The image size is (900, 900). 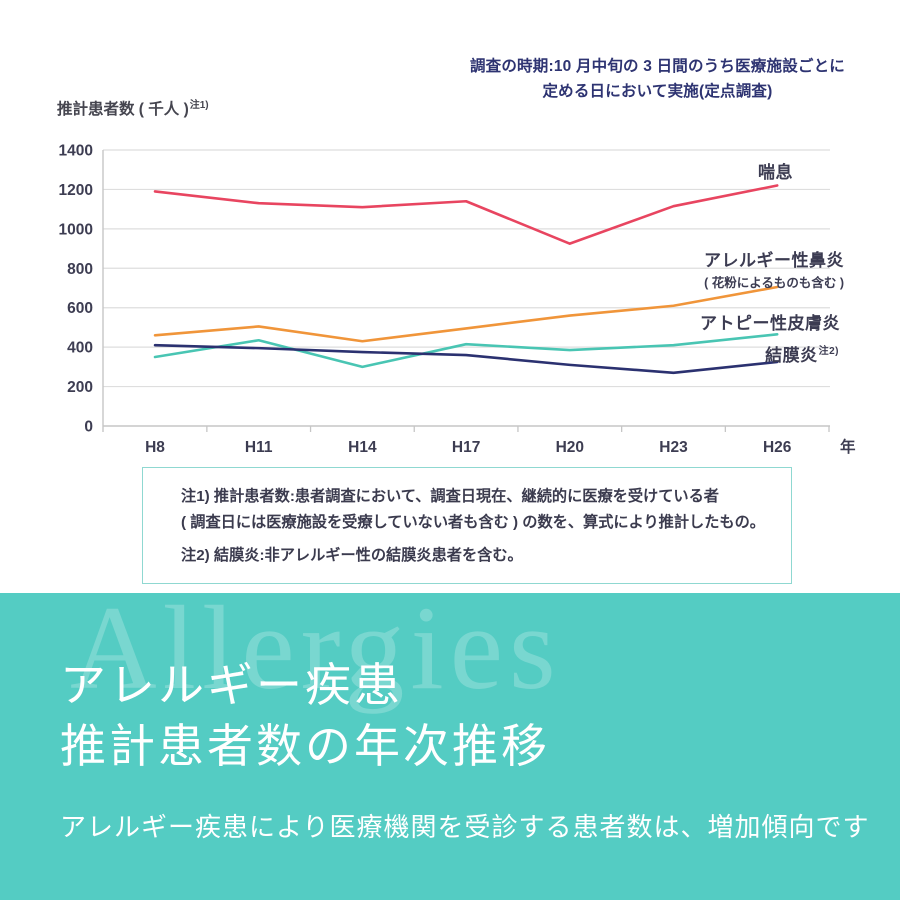 I want to click on series-label-asthma: 喘息, so click(x=775, y=170).